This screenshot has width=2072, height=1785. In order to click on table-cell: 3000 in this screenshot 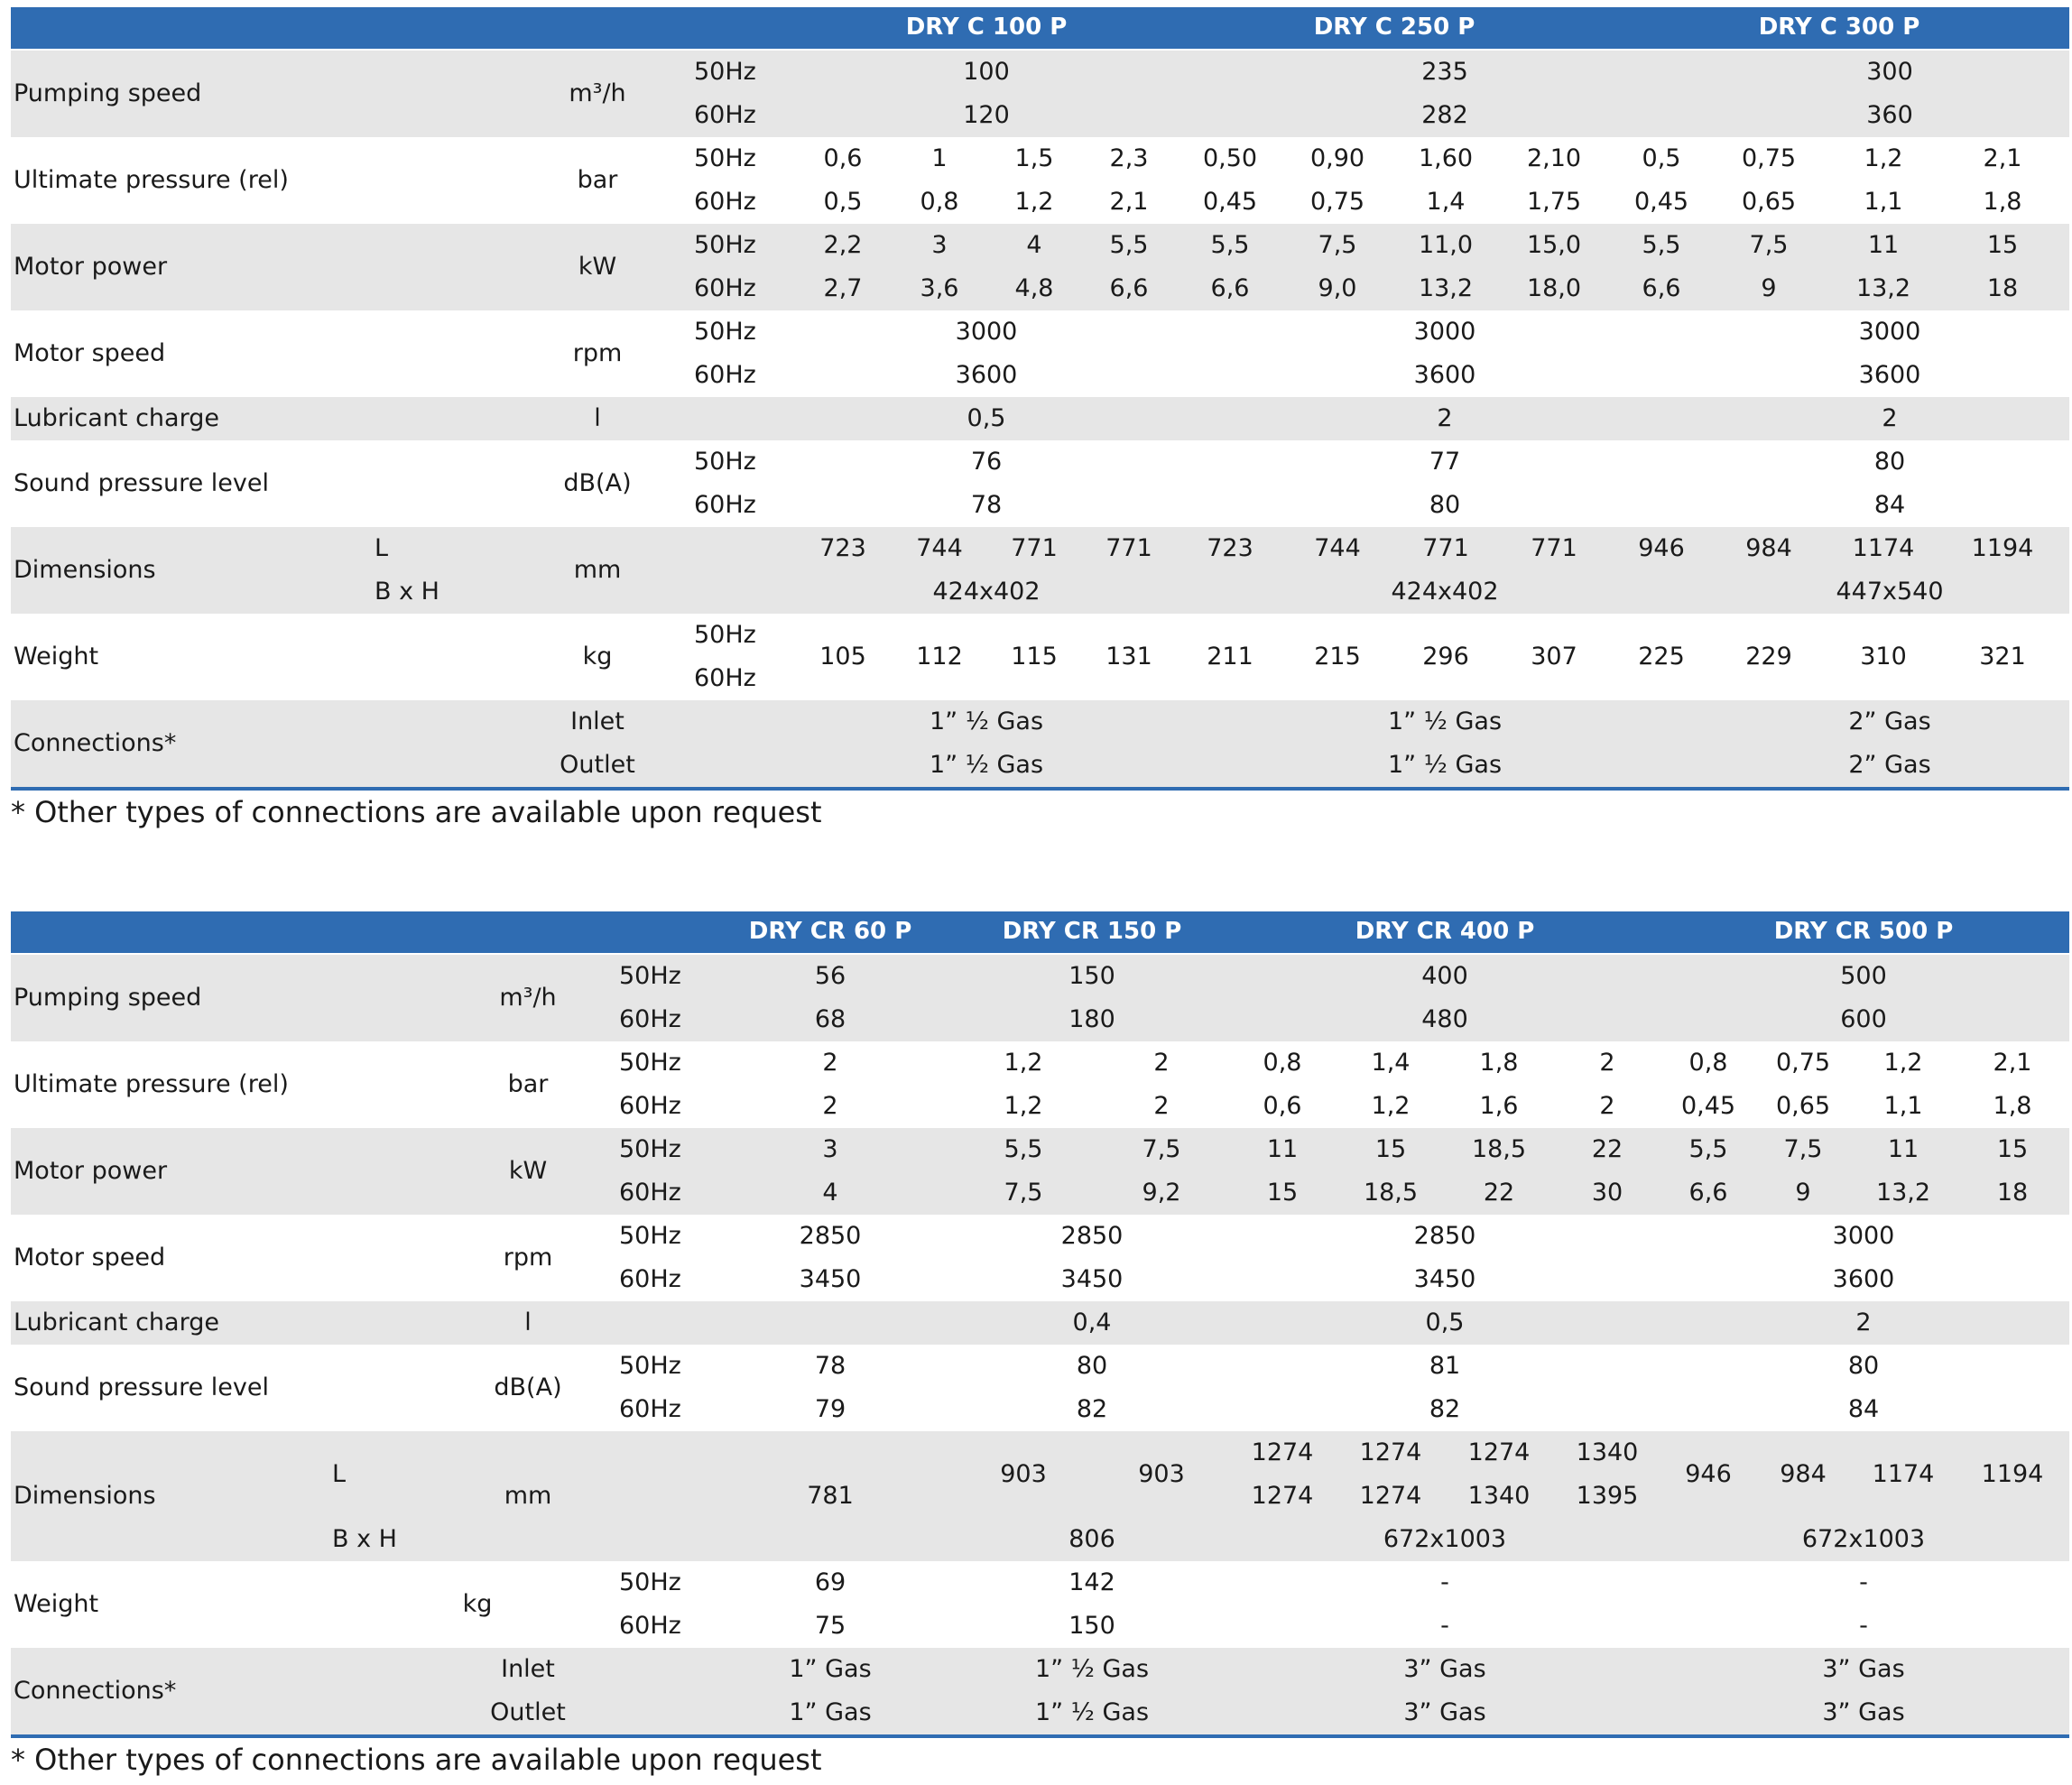, I will do `click(987, 332)`.